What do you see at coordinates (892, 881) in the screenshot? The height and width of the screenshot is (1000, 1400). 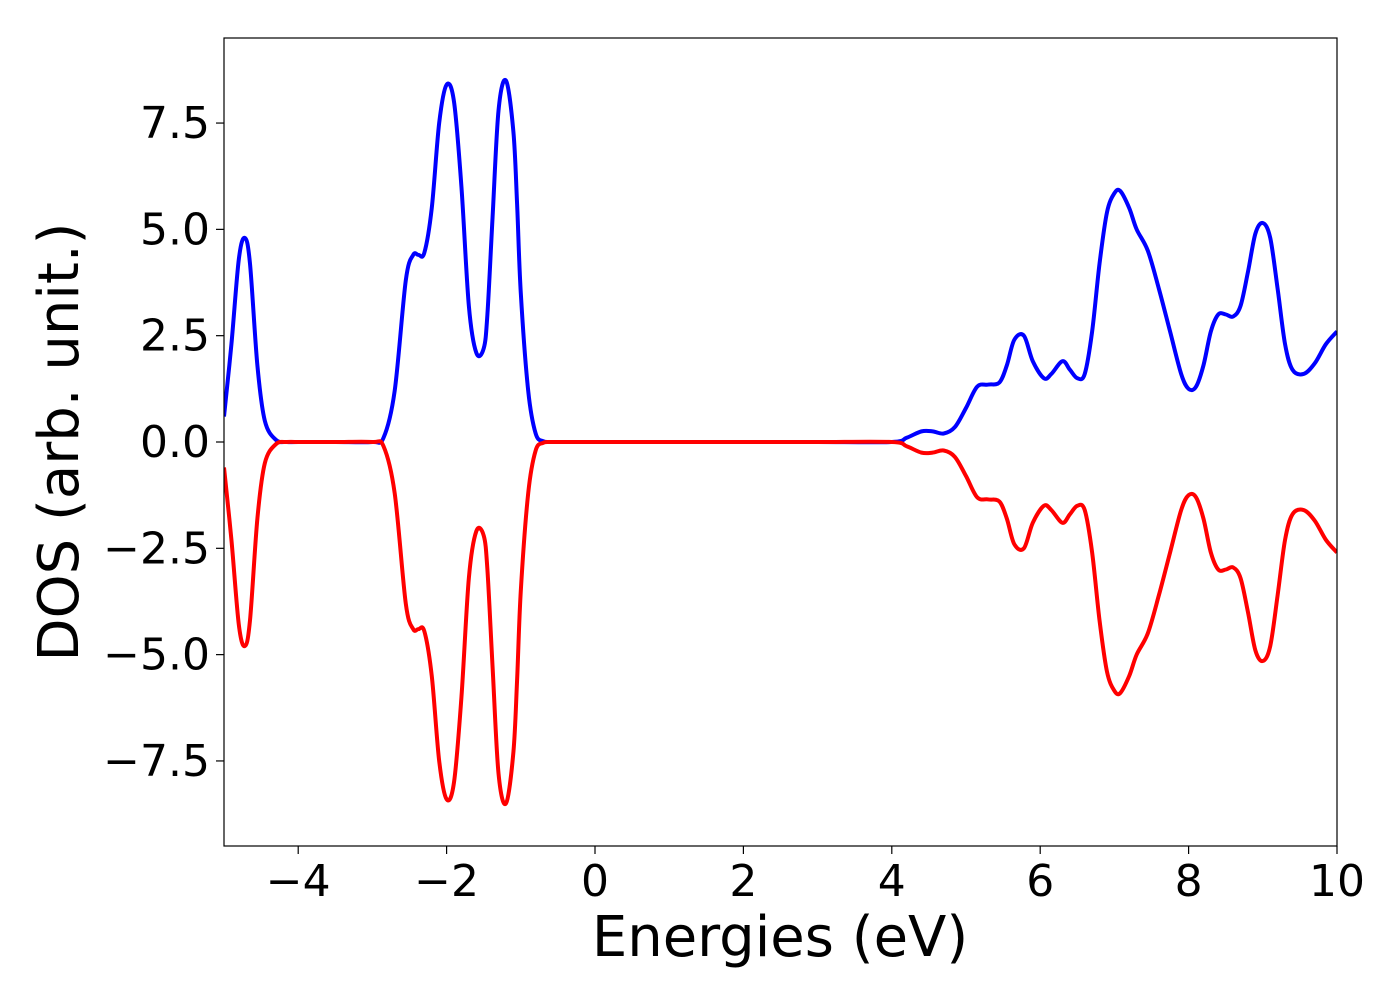 I see `x-tick-label: 4` at bounding box center [892, 881].